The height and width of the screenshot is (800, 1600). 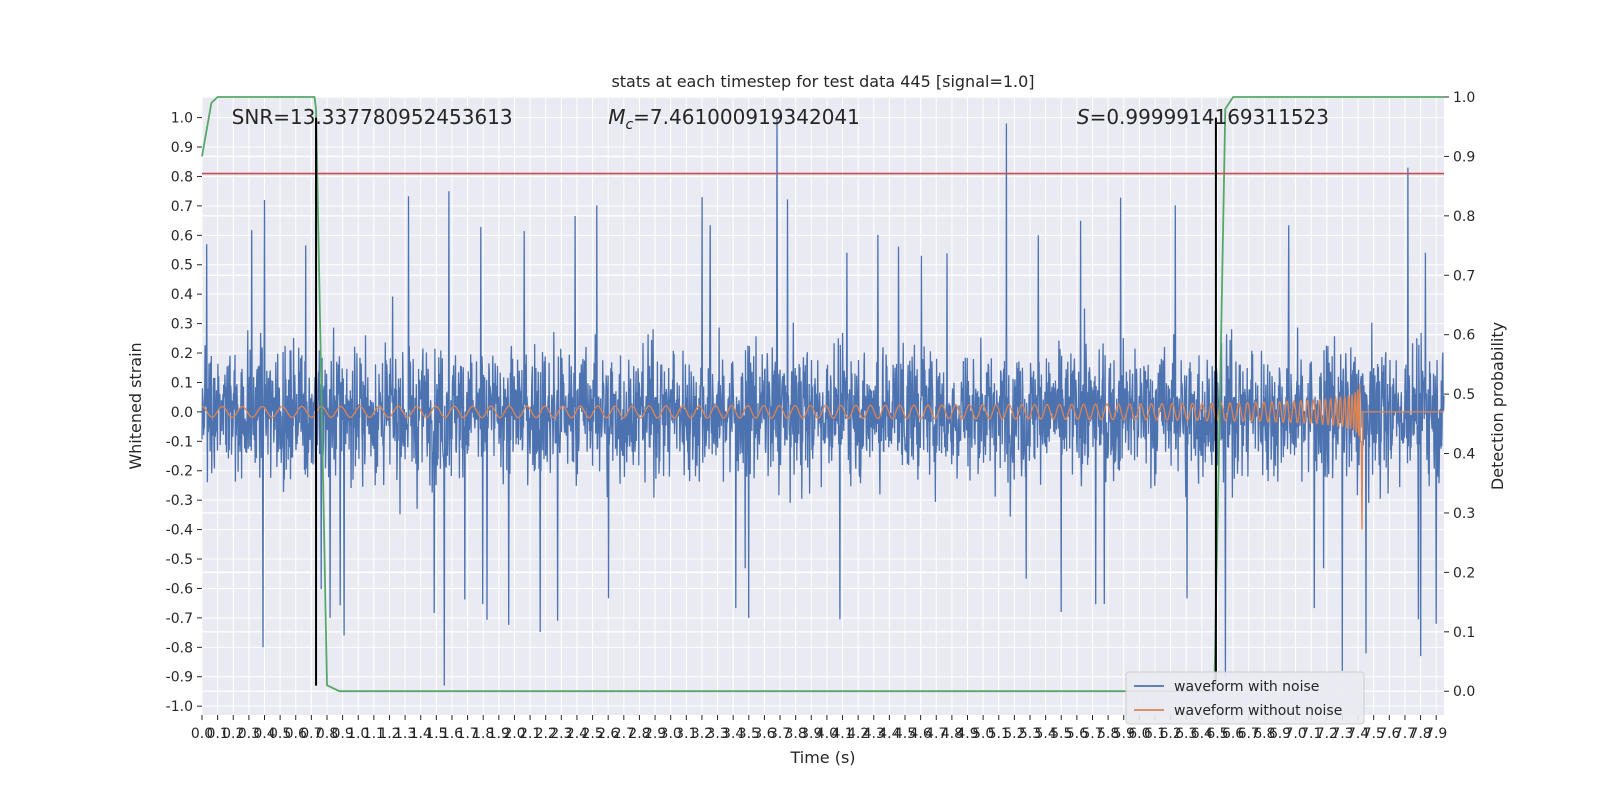 I want to click on legend-box, so click(x=1245, y=698).